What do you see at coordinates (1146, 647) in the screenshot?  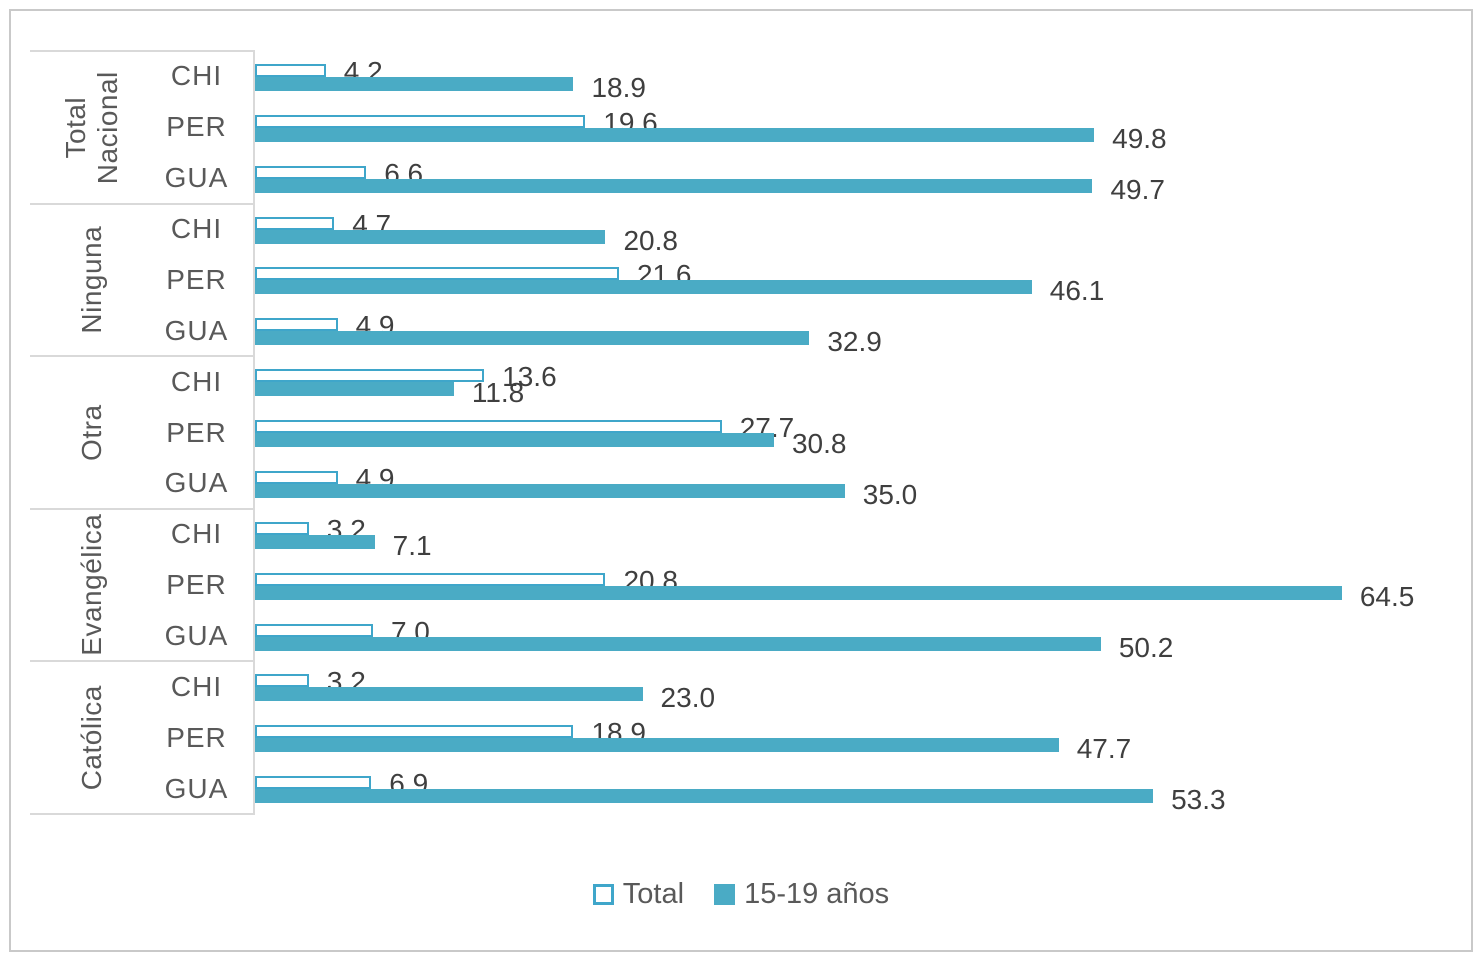 I see `value-label-15-19-anos: 50.2` at bounding box center [1146, 647].